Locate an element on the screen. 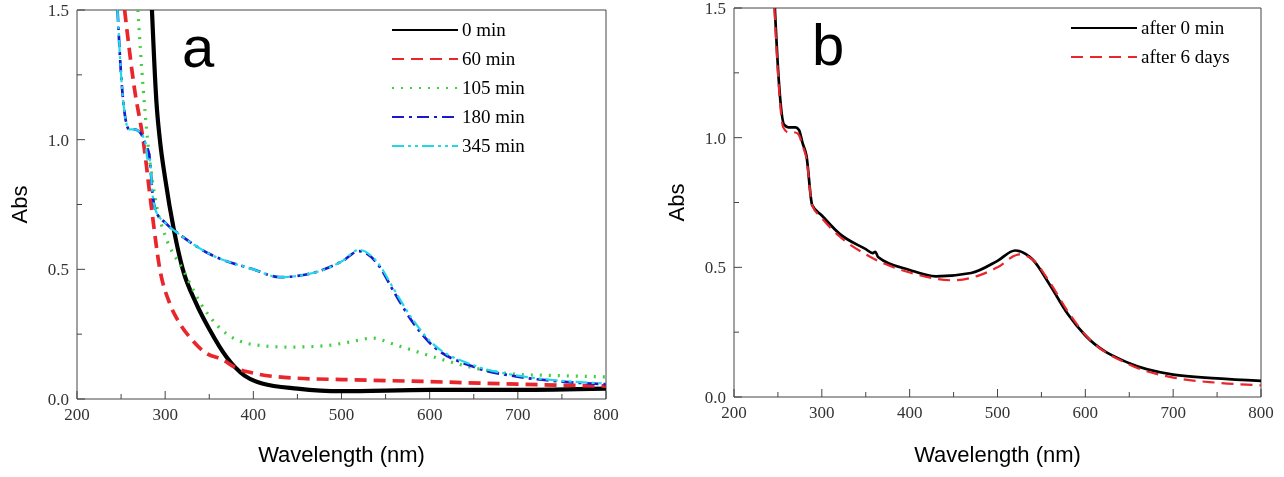  annotation: b is located at coordinates (828, 44).